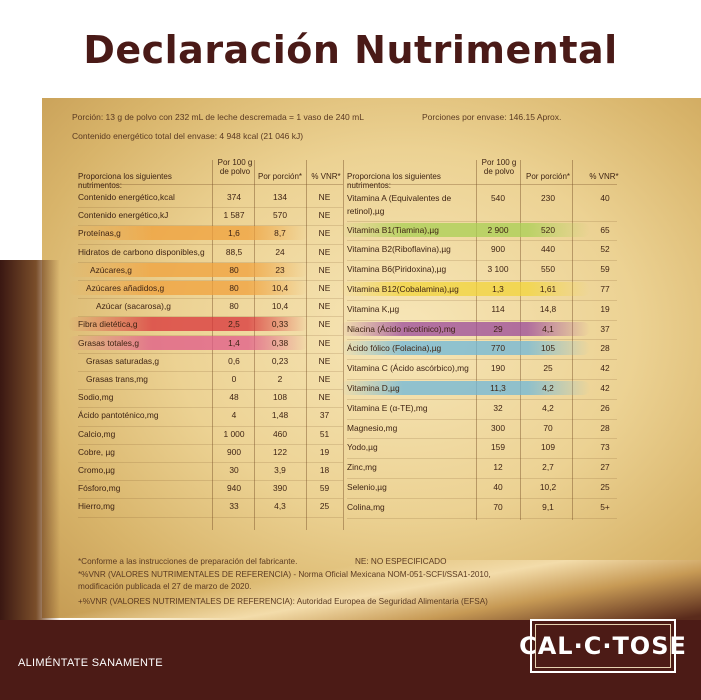 The height and width of the screenshot is (700, 701). Describe the element at coordinates (235, 167) in the screenshot. I see `left-header-per100: Por 100 g de polvo` at that location.